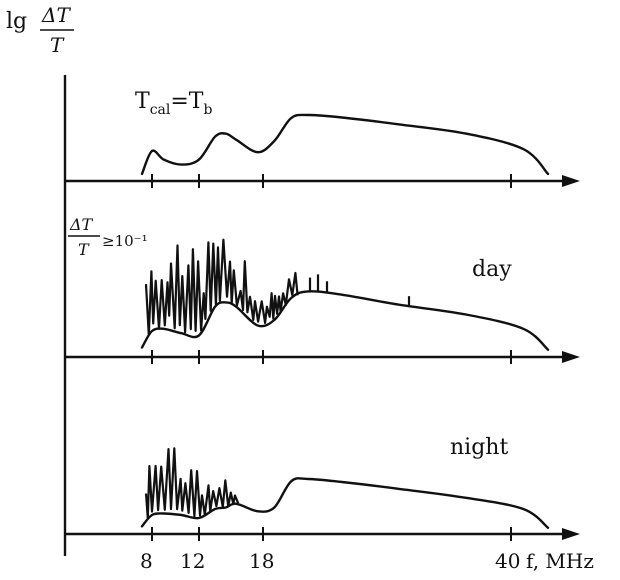  Describe the element at coordinates (261, 561) in the screenshot. I see `x-tick-label-18: 18` at that location.